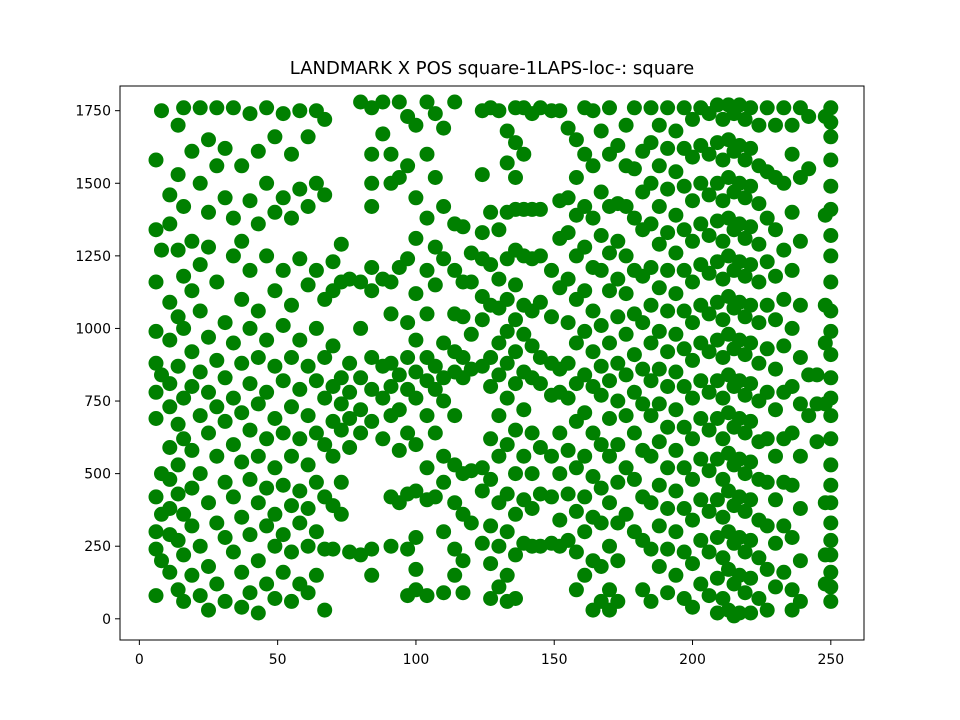 This screenshot has height=720, width=960. What do you see at coordinates (93, 257) in the screenshot?
I see `y-tick-label: 1250` at bounding box center [93, 257].